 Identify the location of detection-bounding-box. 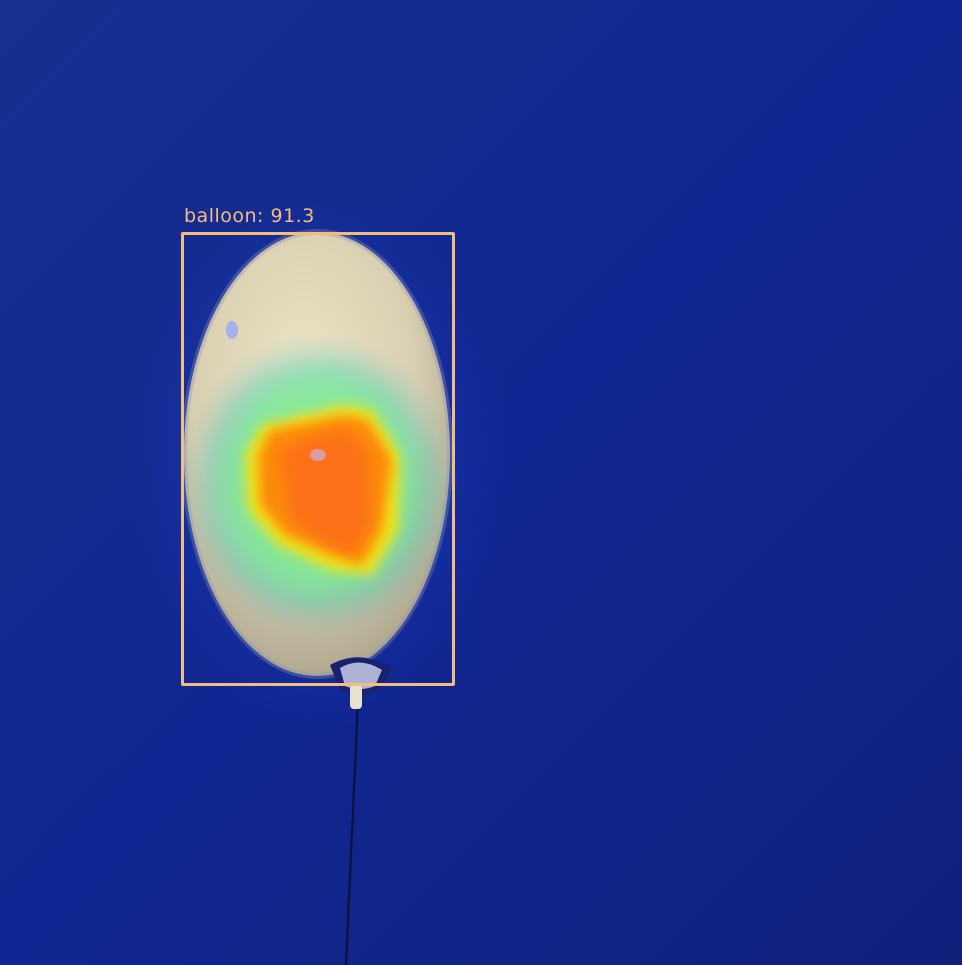
(318, 459).